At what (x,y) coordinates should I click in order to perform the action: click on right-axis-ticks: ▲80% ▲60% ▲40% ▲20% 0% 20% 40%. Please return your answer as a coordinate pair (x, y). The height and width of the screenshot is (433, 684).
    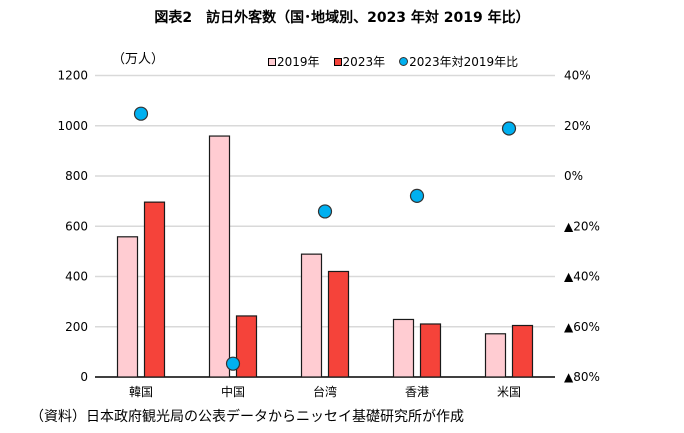
    Looking at the image, I should click on (582, 227).